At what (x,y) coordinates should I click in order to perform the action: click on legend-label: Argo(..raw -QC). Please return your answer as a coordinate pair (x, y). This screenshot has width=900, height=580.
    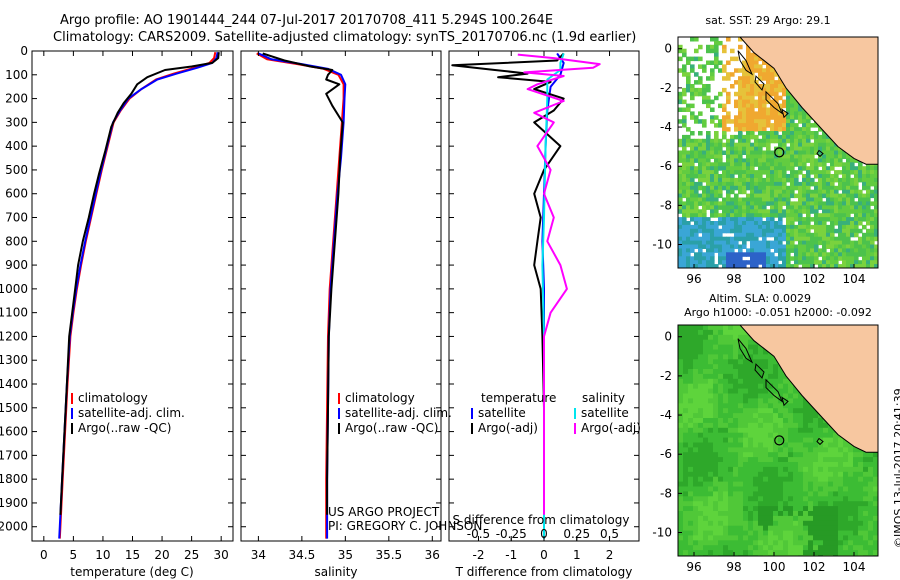
    Looking at the image, I should click on (124, 428).